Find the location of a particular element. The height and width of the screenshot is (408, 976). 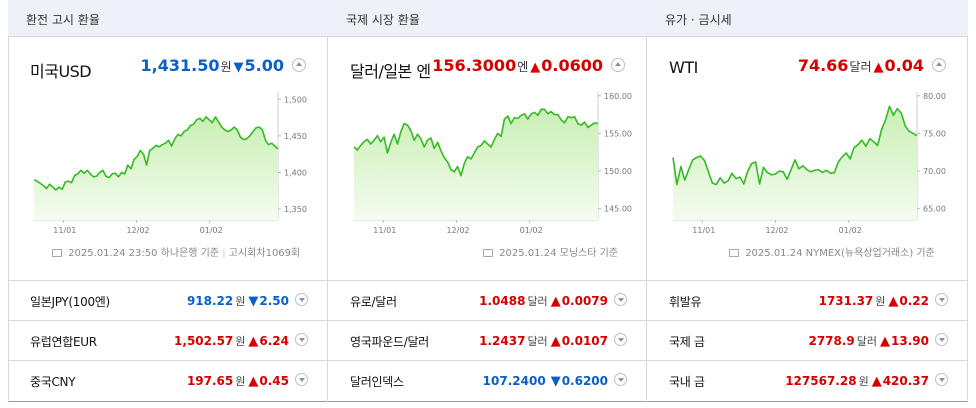

row-quote: 1,502.57 원 ▲ 6.24 is located at coordinates (241, 340).